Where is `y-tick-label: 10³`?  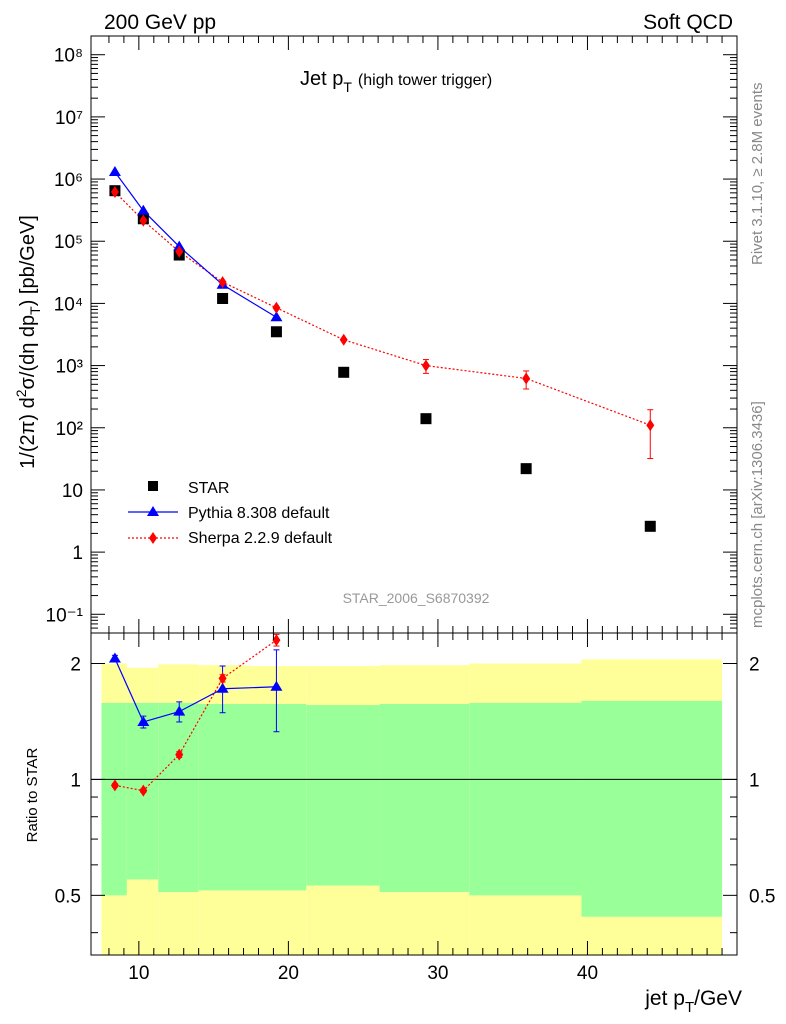
y-tick-label: 10³ is located at coordinates (69, 367).